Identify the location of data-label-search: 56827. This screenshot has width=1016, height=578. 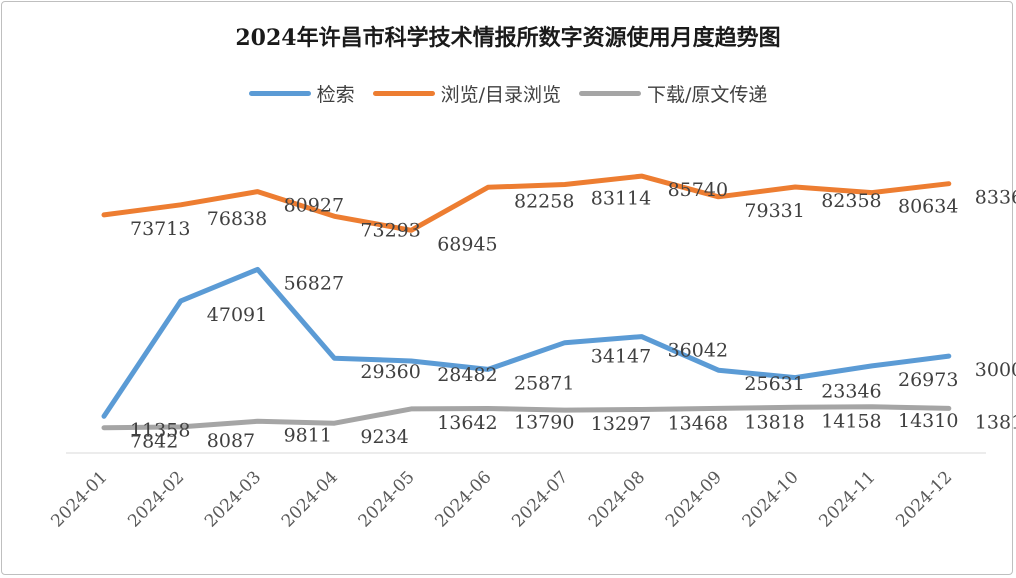
(314, 283).